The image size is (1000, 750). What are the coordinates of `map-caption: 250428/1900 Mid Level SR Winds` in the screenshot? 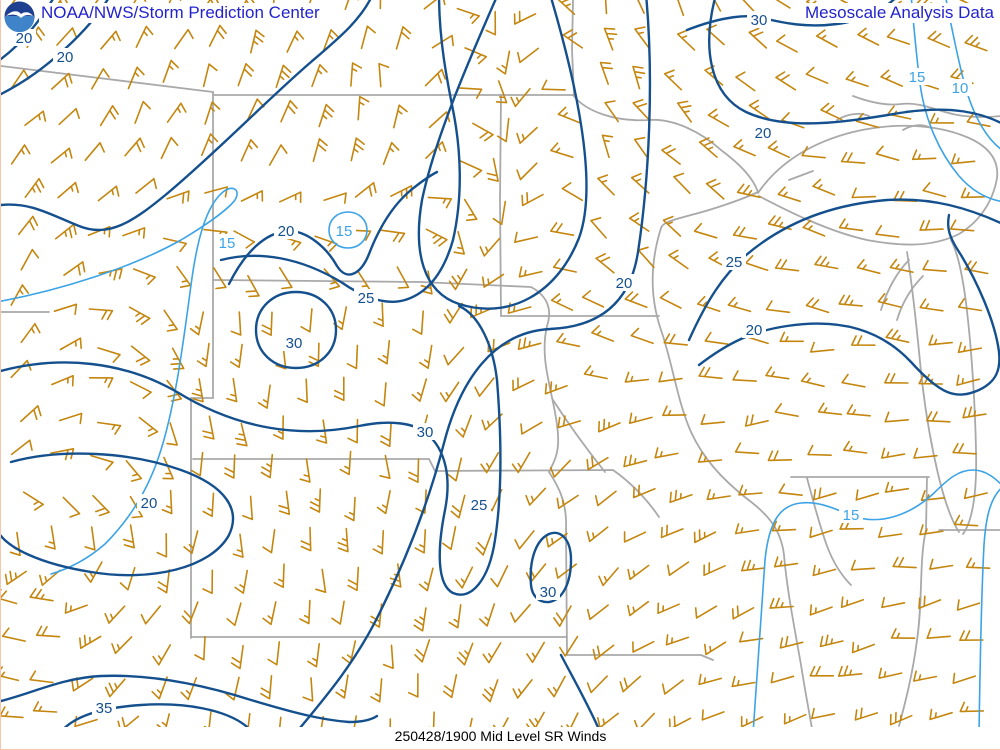 It's located at (500, 736).